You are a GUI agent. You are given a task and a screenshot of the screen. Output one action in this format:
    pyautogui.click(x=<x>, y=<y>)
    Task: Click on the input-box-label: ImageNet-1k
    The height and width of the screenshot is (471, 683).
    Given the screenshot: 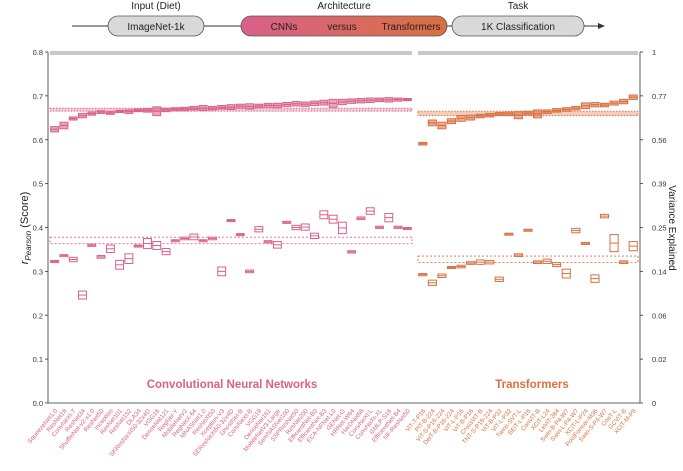 What is the action you would take?
    pyautogui.click(x=156, y=27)
    